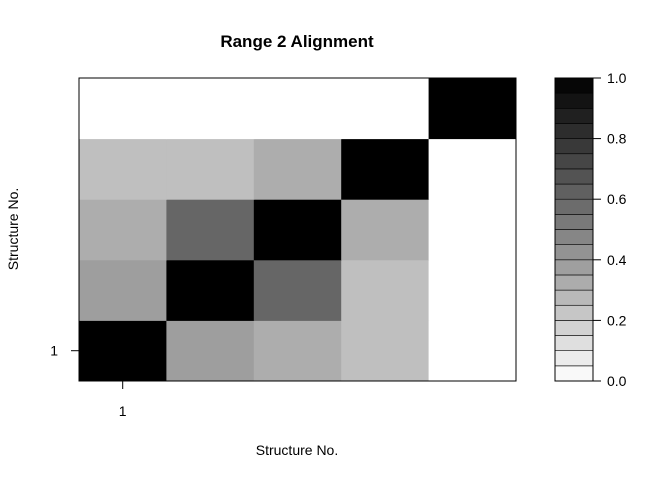  I want to click on colorbar, so click(574, 229).